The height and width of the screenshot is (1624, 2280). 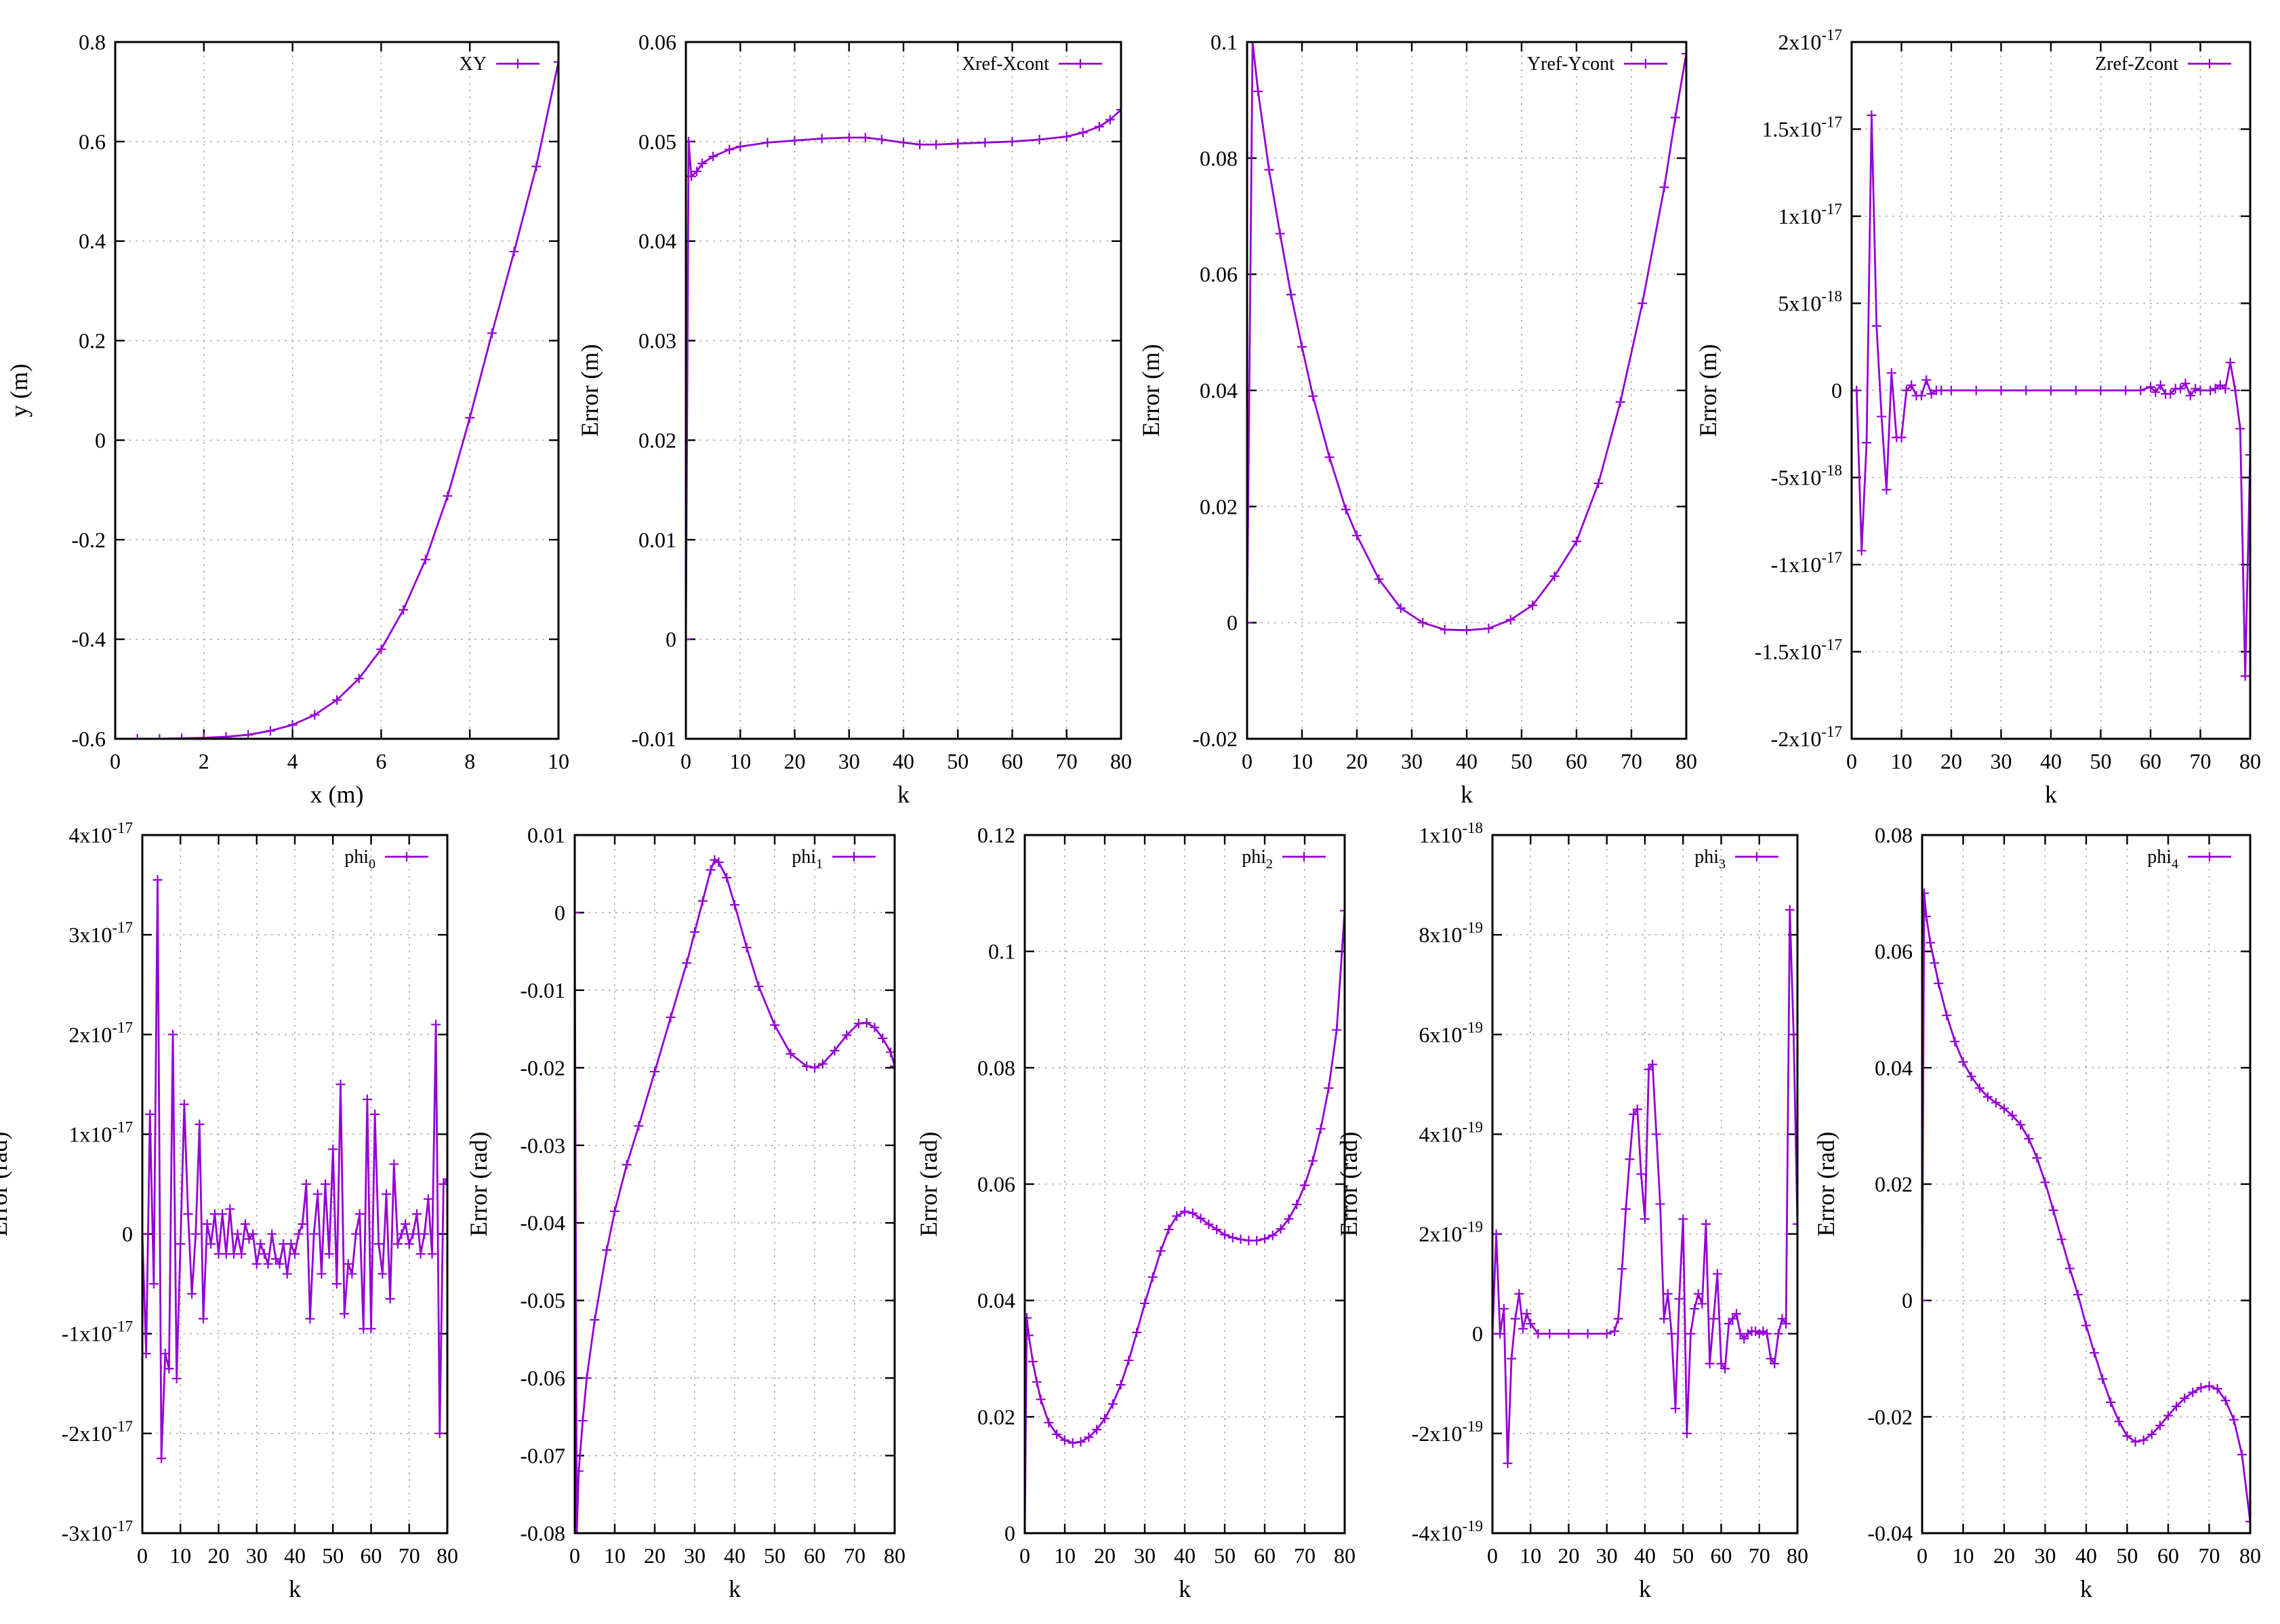 What do you see at coordinates (542, 1223) in the screenshot?
I see `y-tick-label: -0.04` at bounding box center [542, 1223].